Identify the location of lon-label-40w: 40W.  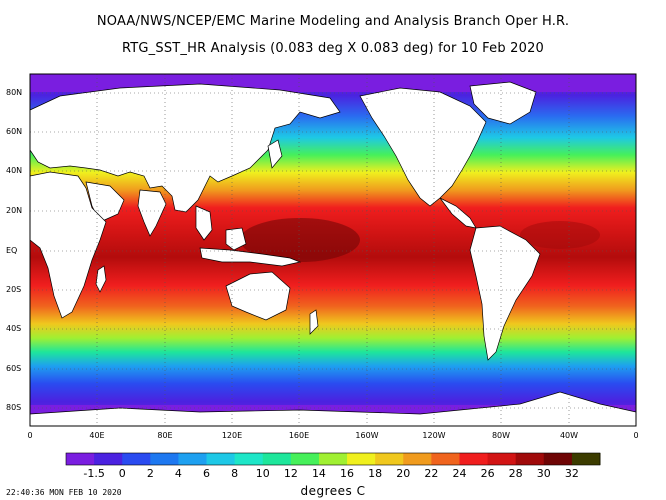
(569, 435).